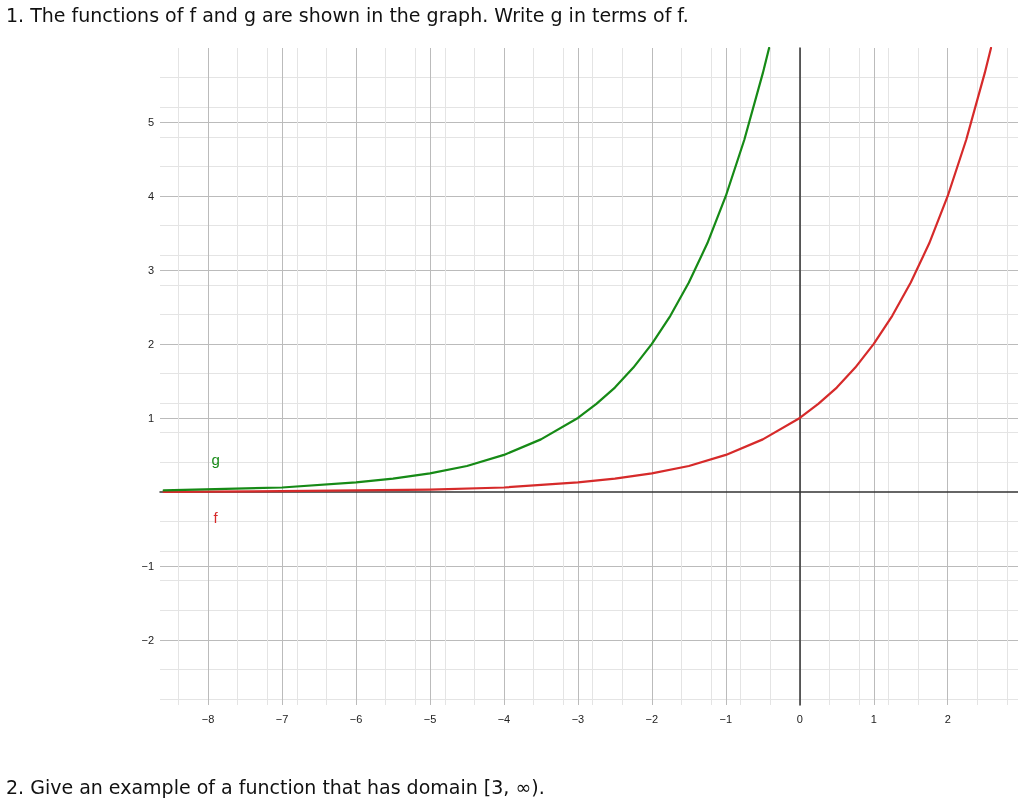 The image size is (1018, 800). I want to click on x-tick-label: −5, so click(430, 718).